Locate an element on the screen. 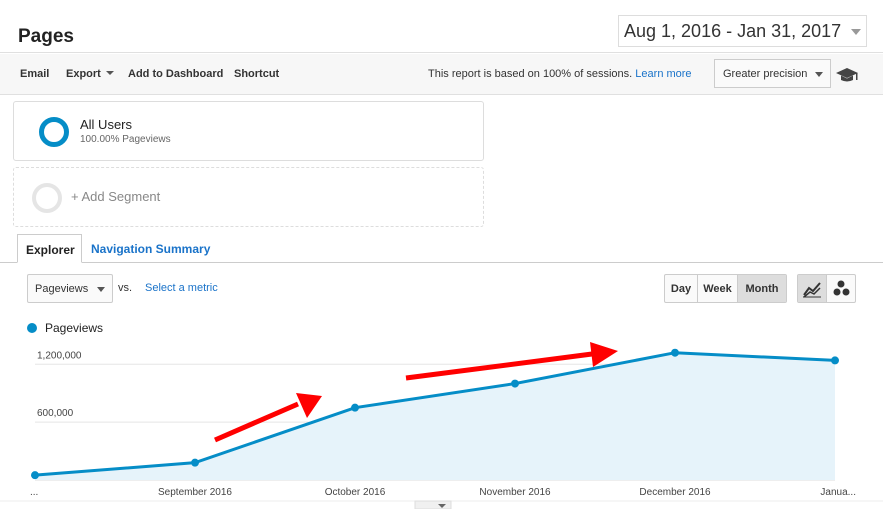  x-tick-label: November 2016 is located at coordinates (515, 492).